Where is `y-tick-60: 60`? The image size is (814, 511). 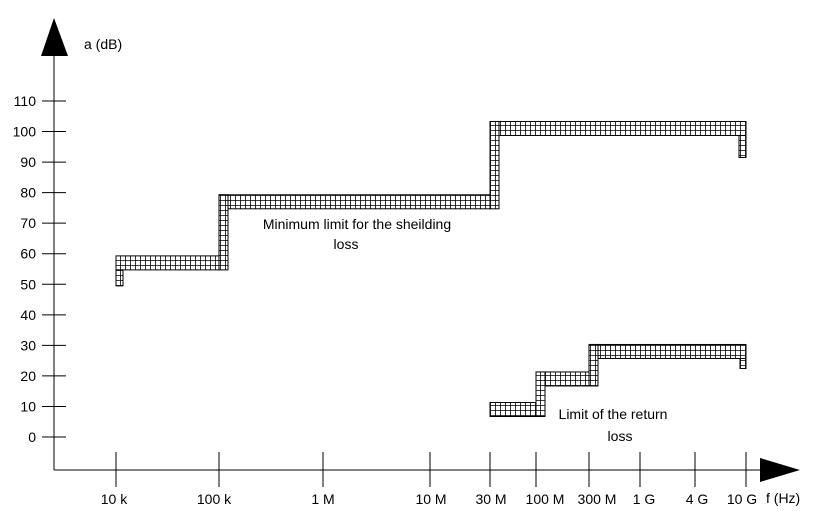
y-tick-60: 60 is located at coordinates (43, 254).